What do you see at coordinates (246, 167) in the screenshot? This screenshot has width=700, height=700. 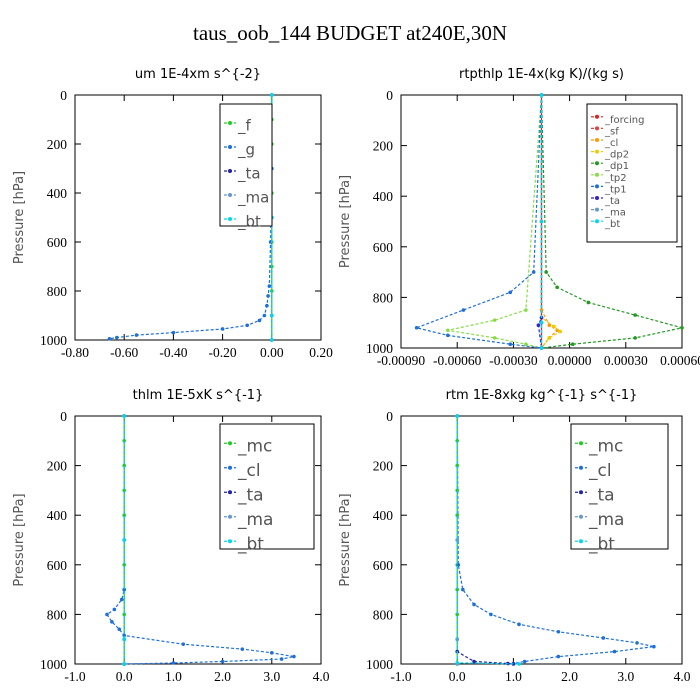 I see `legend: _f _g _ta _ma _bt` at bounding box center [246, 167].